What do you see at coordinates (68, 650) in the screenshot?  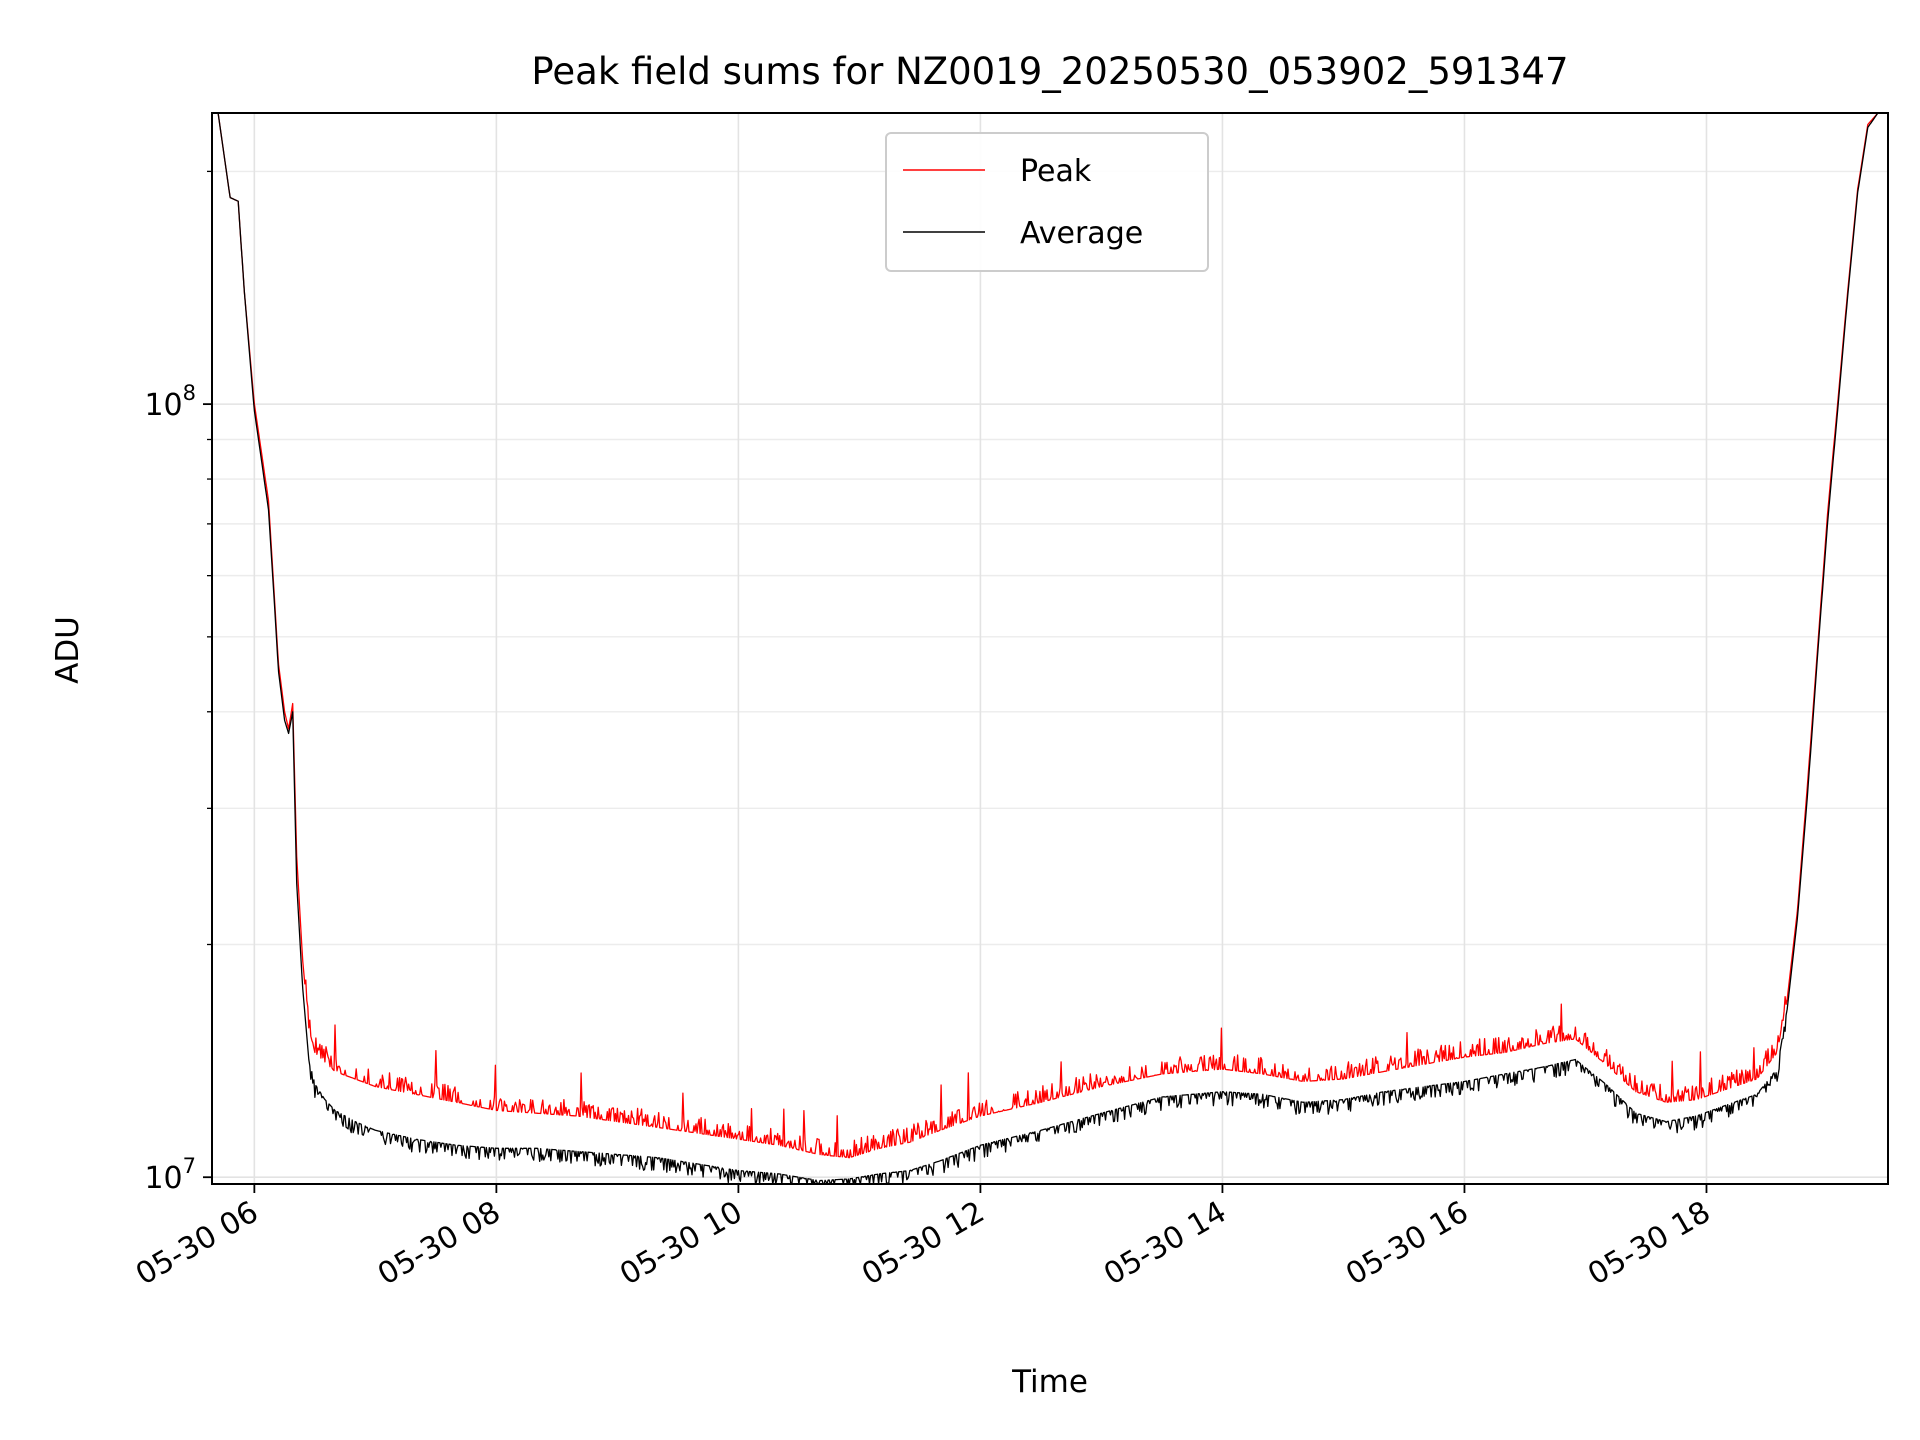 I see `y-axis-label: ADU` at bounding box center [68, 650].